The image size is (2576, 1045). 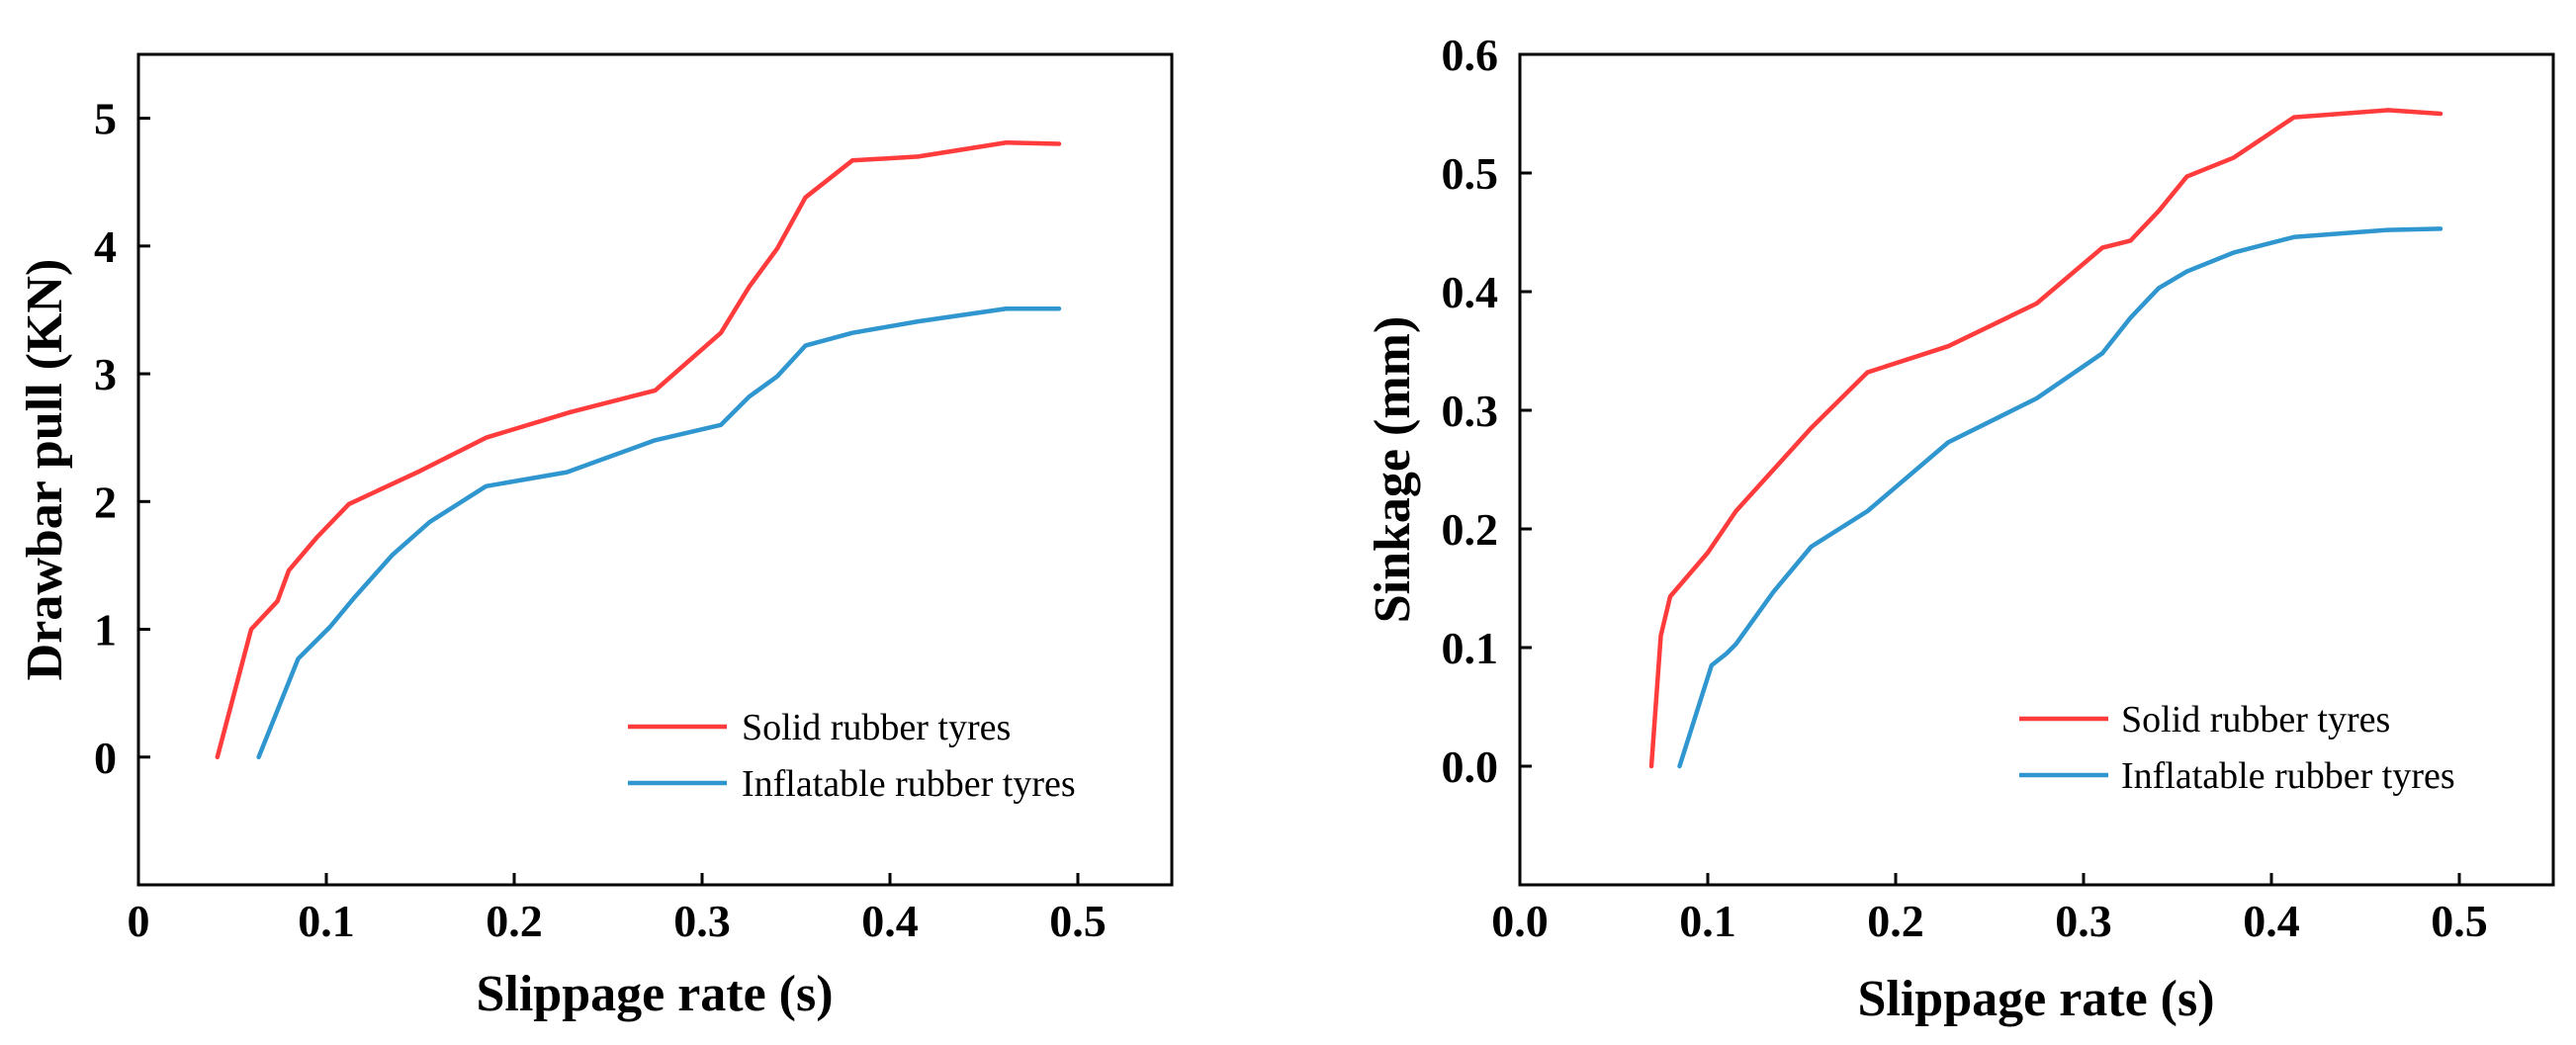 I want to click on y-tick-label: 2, so click(x=105, y=502).